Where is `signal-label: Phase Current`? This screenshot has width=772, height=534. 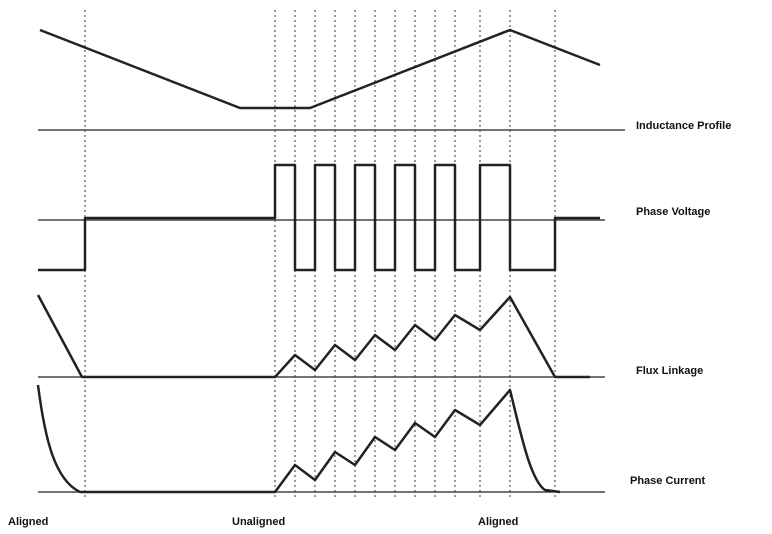
signal-label: Phase Current is located at coordinates (668, 481).